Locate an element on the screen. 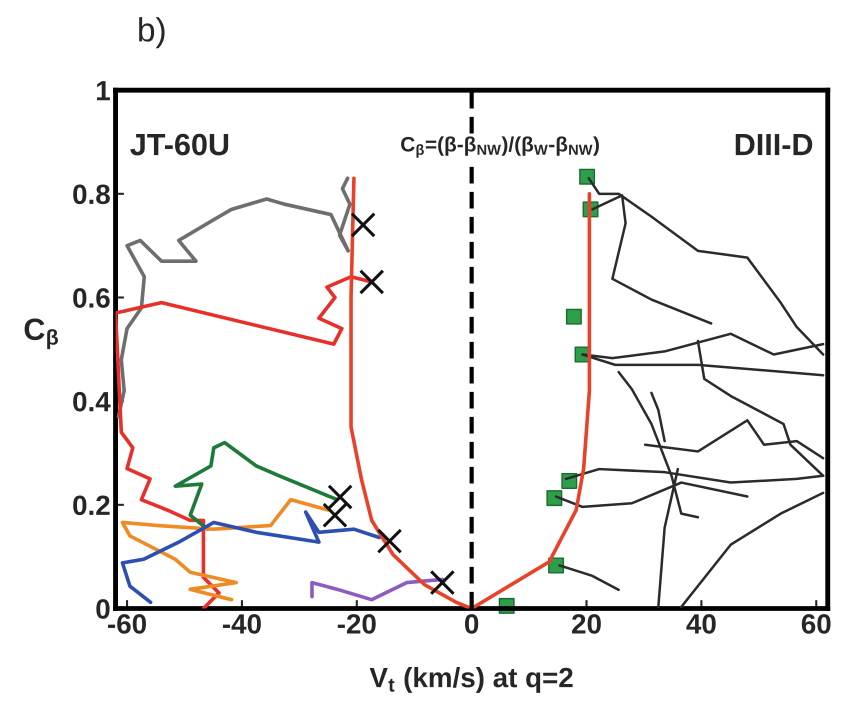 The image size is (856, 727). x-tick-label: -60 is located at coordinates (127, 624).